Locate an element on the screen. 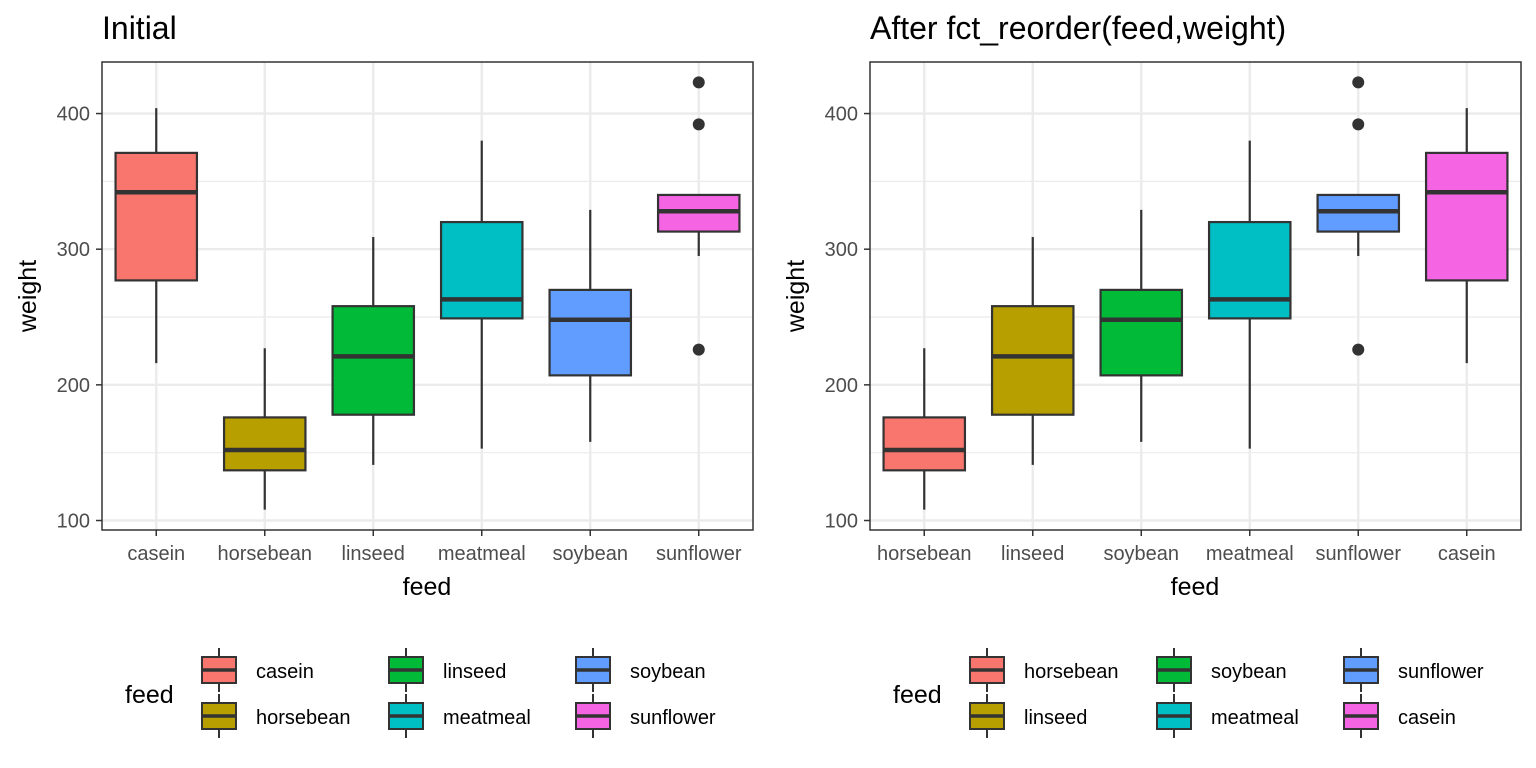  chart-title: After fct_reorder(feed,weight) is located at coordinates (1078, 28).